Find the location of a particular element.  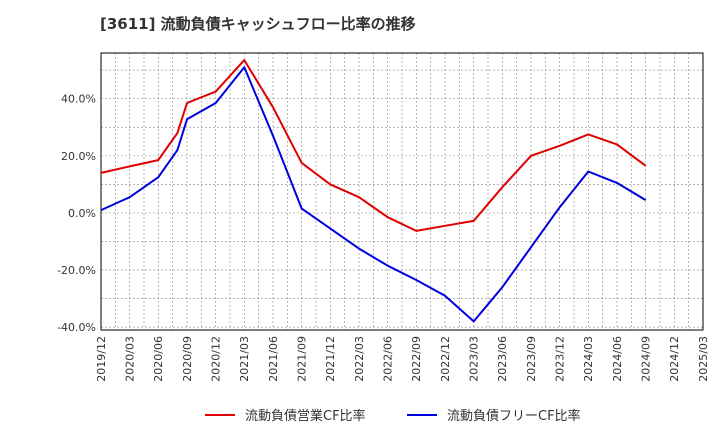

x-tick-label: 2023/03 is located at coordinates (474, 359).